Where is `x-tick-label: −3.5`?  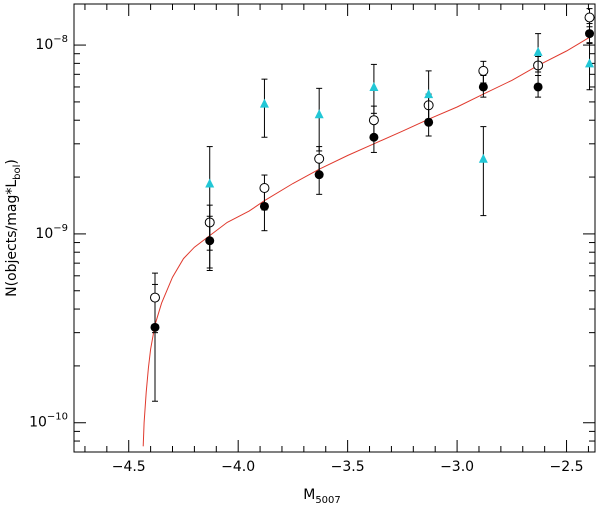
x-tick-label: −3.5 is located at coordinates (348, 467).